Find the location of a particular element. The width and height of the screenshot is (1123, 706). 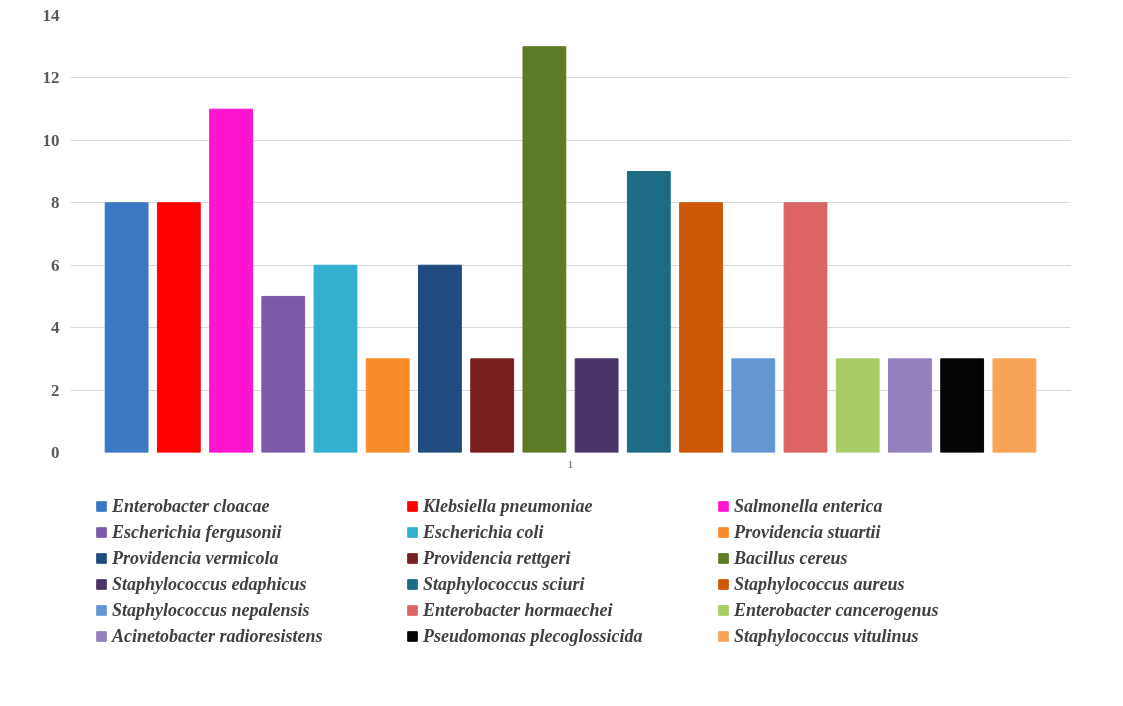

legend-label: Acinetobacter radioresistens is located at coordinates (218, 636).